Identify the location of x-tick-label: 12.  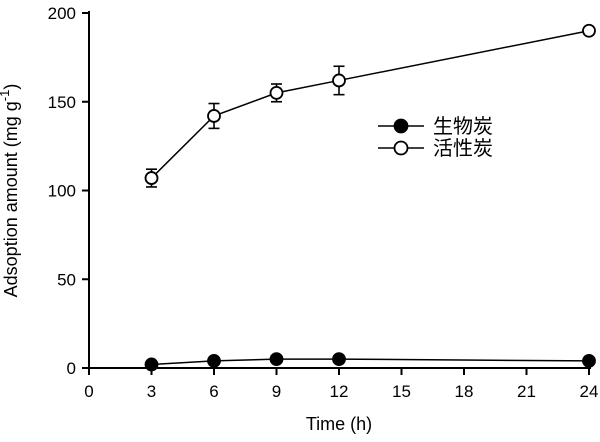
(339, 391).